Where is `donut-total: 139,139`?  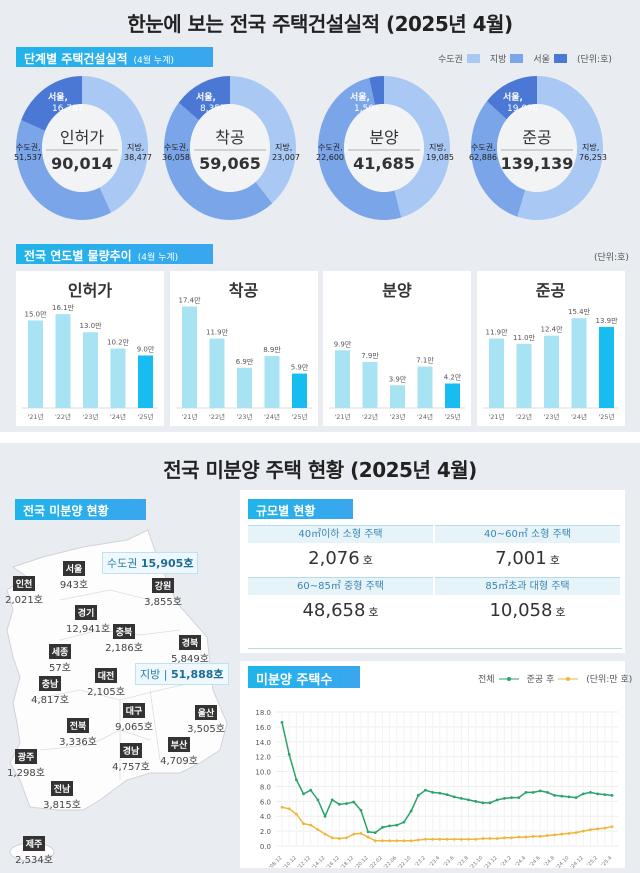
donut-total: 139,139 is located at coordinates (537, 163).